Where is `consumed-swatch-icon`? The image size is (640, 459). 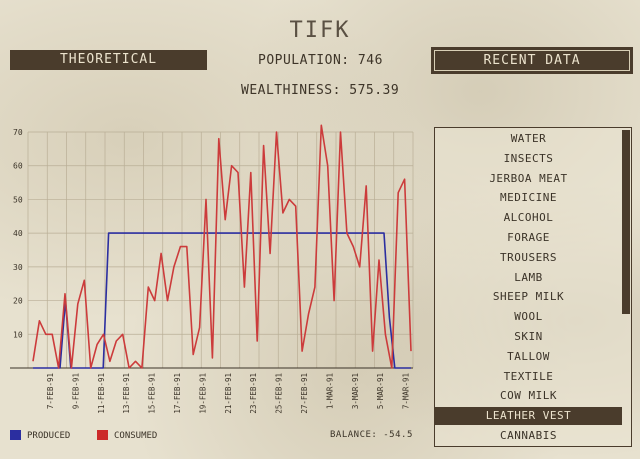 consumed-swatch-icon is located at coordinates (102, 435).